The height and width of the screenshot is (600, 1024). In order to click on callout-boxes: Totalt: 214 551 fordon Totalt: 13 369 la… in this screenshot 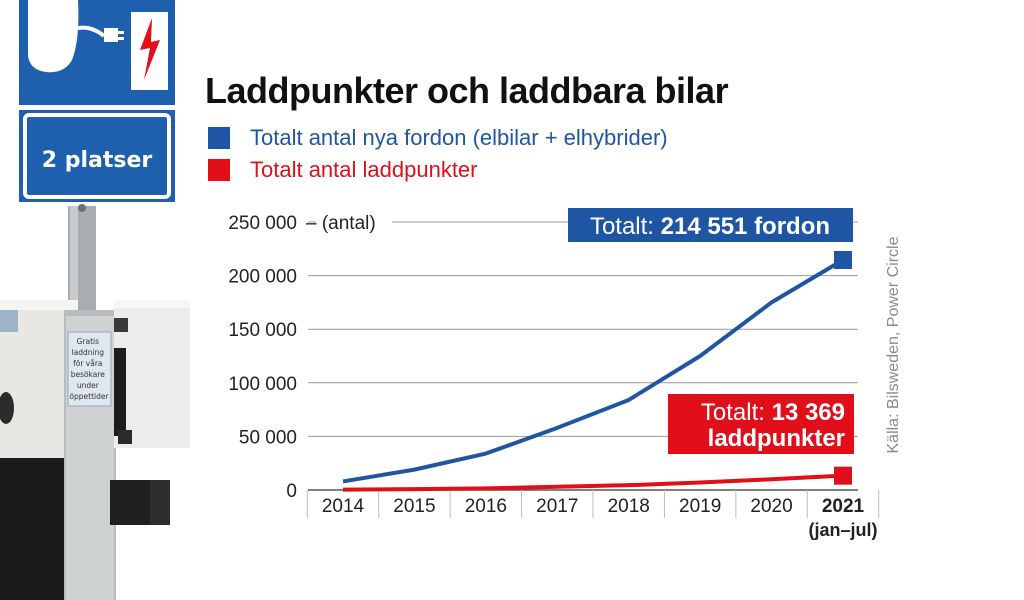, I will do `click(711, 331)`.